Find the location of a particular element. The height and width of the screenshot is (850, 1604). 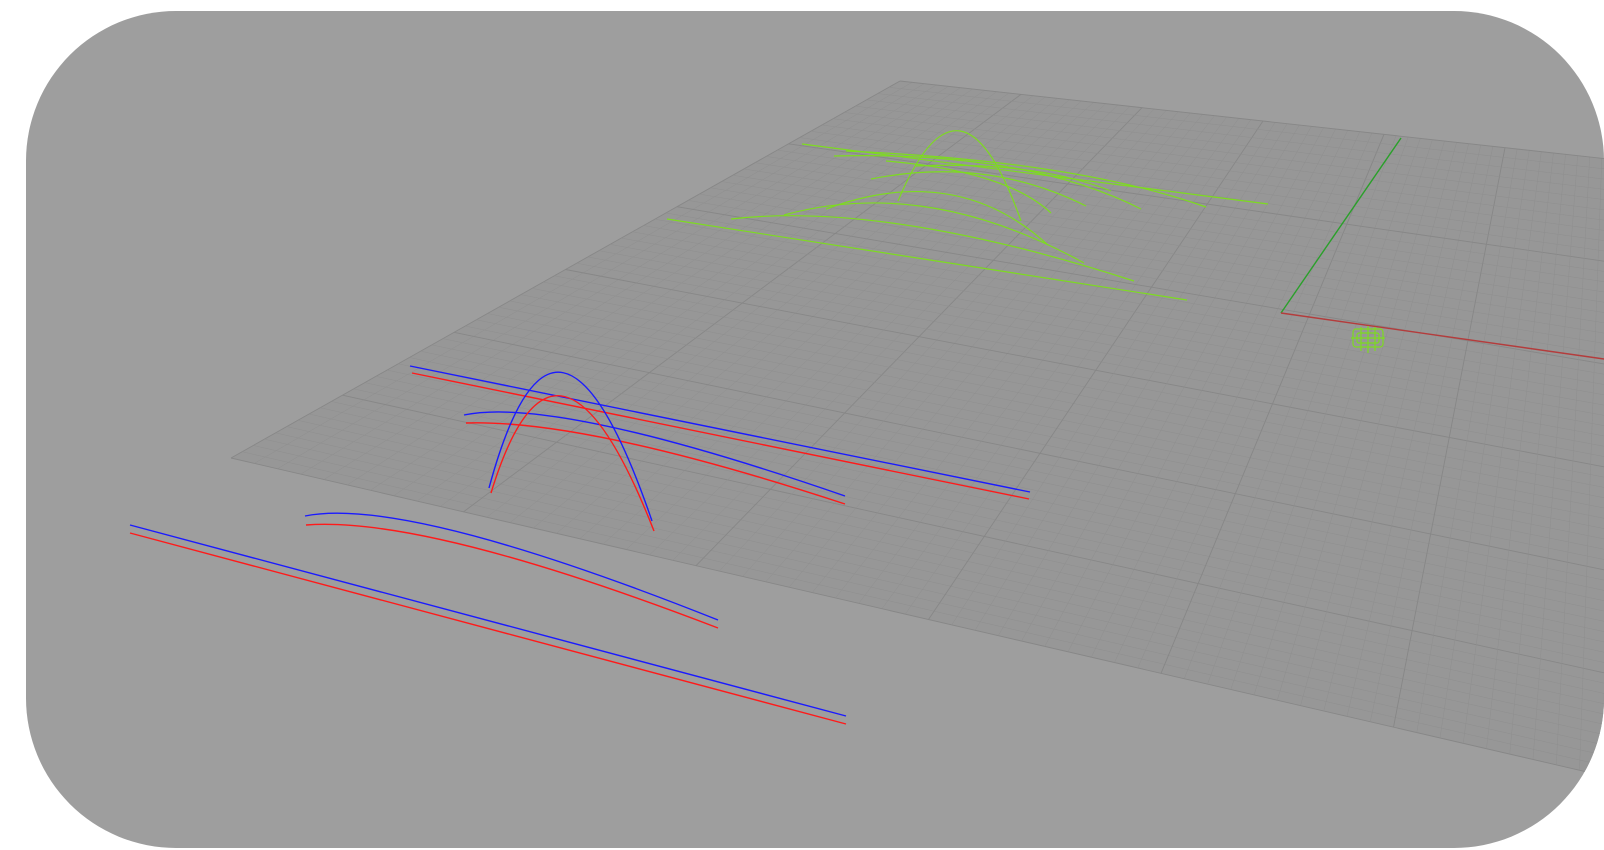

blue-red-pair-near is located at coordinates (488, 618).